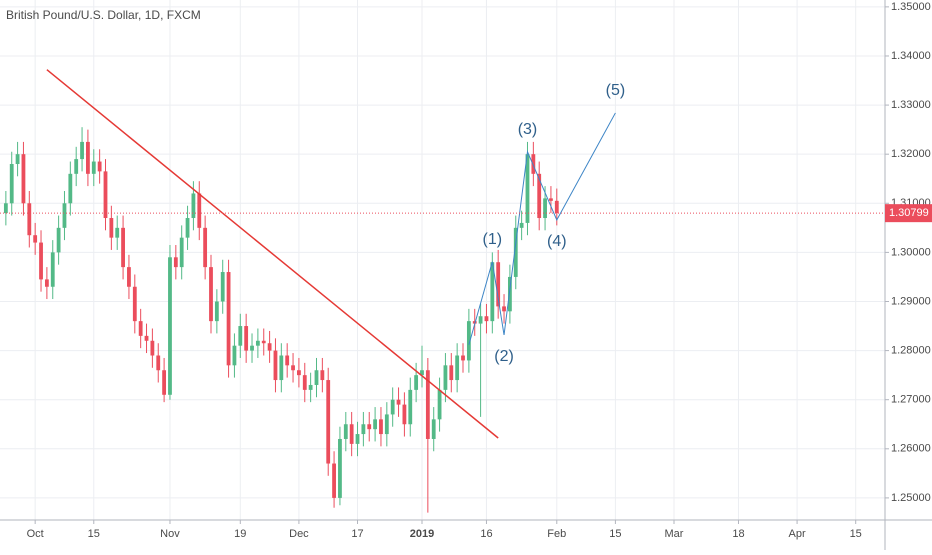 This screenshot has height=555, width=932. What do you see at coordinates (908, 213) in the screenshot?
I see `last-price-box` at bounding box center [908, 213].